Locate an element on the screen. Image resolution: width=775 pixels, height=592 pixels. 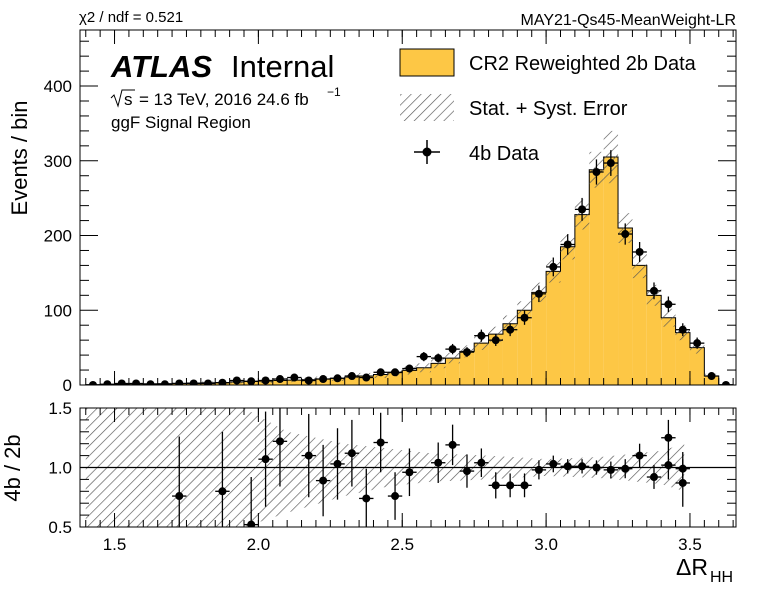
x-axis-title-sub: HH is located at coordinates (721, 577).